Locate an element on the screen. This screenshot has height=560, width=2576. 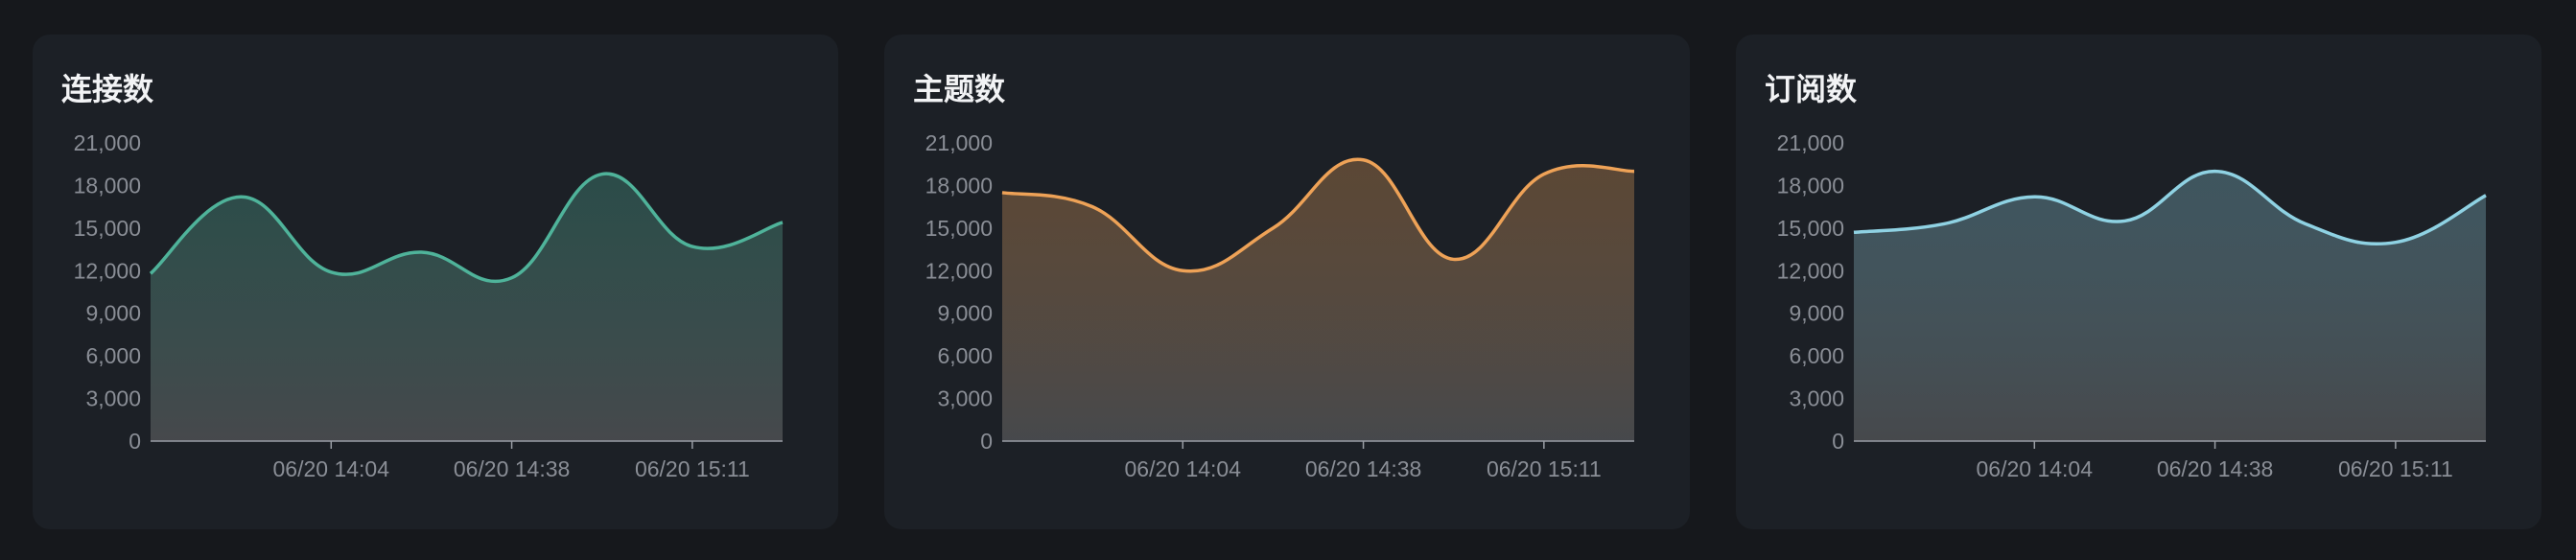
card-title: 订阅数 is located at coordinates (1811, 89).